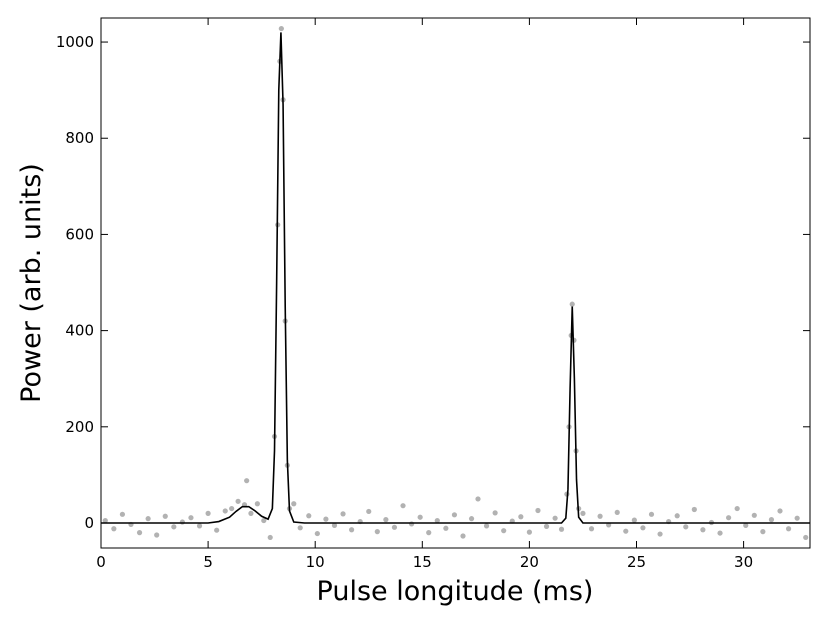 The image size is (830, 623). What do you see at coordinates (455, 591) in the screenshot?
I see `x-axis-label: Pulse longitude (ms)` at bounding box center [455, 591].